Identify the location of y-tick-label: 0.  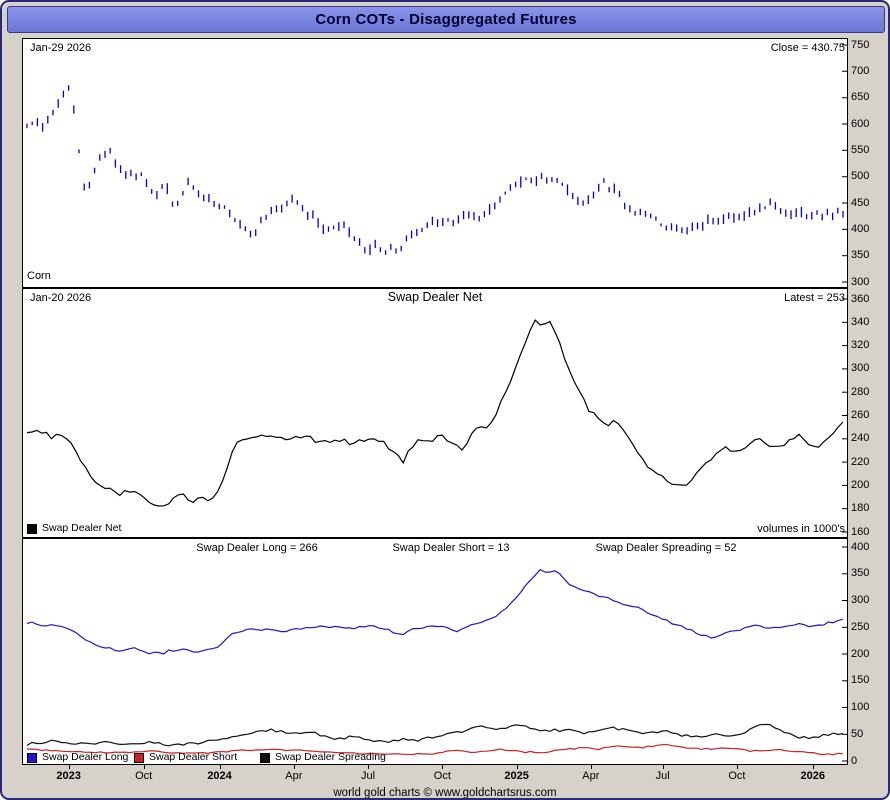
(854, 760).